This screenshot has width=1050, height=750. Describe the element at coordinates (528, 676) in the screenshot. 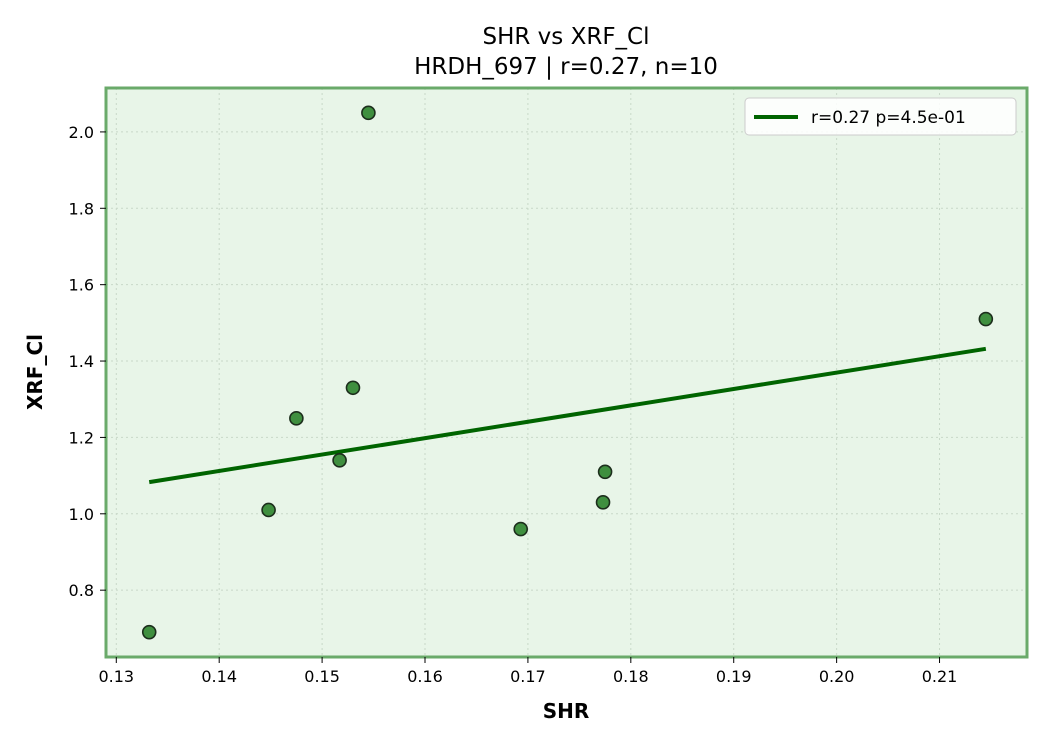

I see `x-tick-label: 0.17` at that location.